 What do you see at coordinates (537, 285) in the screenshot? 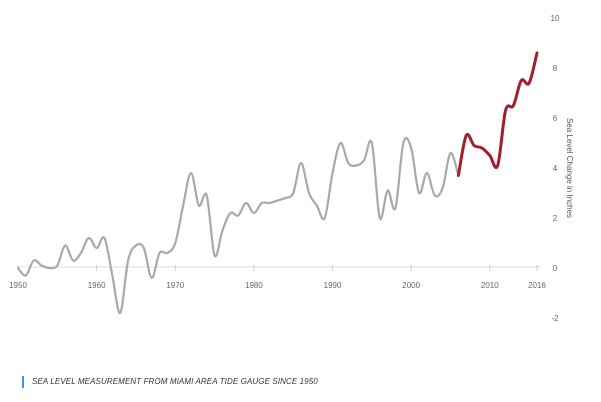
I see `x-tick-label: 2016` at bounding box center [537, 285].